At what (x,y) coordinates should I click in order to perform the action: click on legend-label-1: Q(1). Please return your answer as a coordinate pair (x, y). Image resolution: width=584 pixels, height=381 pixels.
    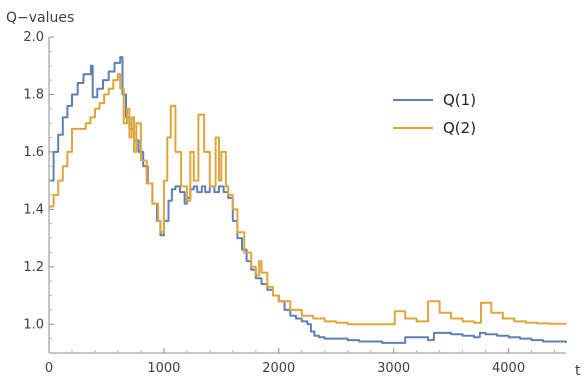
    Looking at the image, I should click on (459, 100).